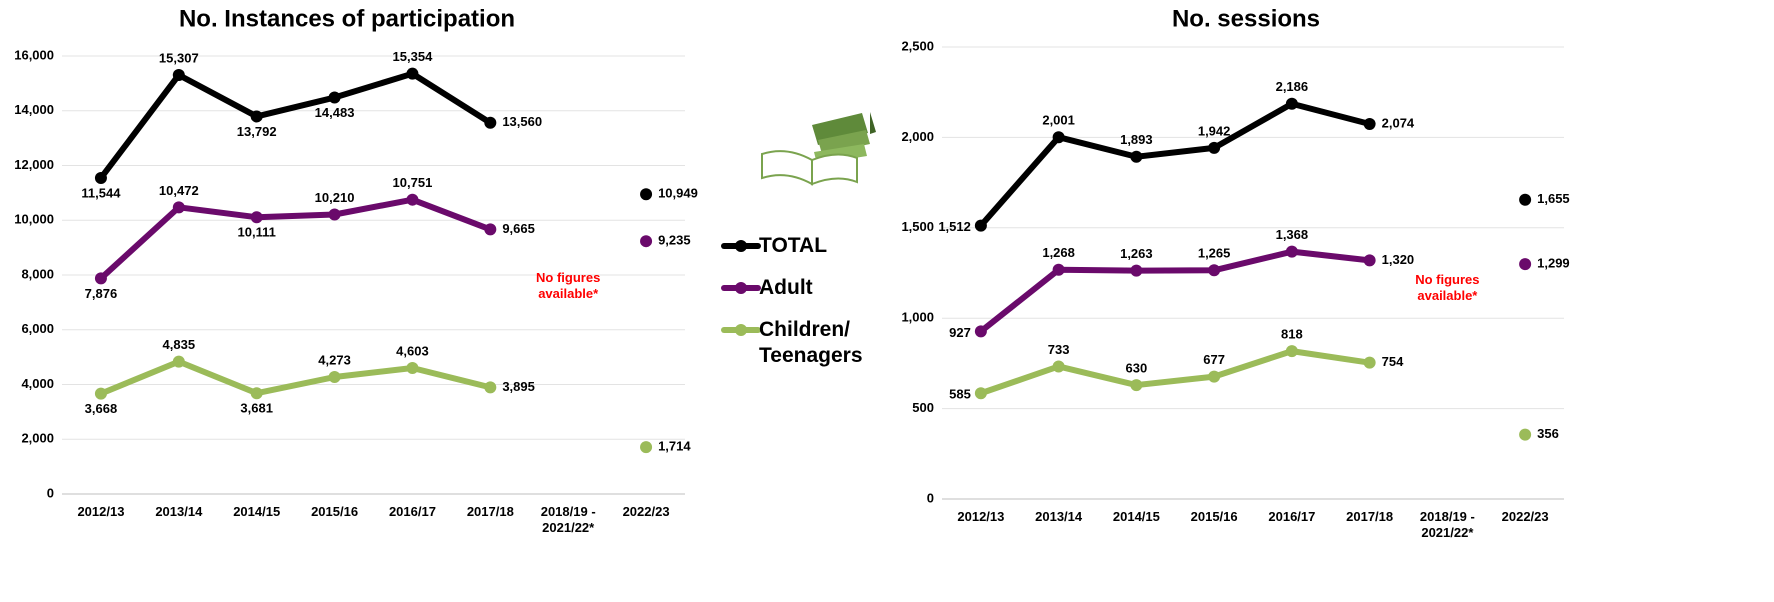 The height and width of the screenshot is (602, 1774). What do you see at coordinates (1393, 361) in the screenshot?
I see `data-label: 754` at bounding box center [1393, 361].